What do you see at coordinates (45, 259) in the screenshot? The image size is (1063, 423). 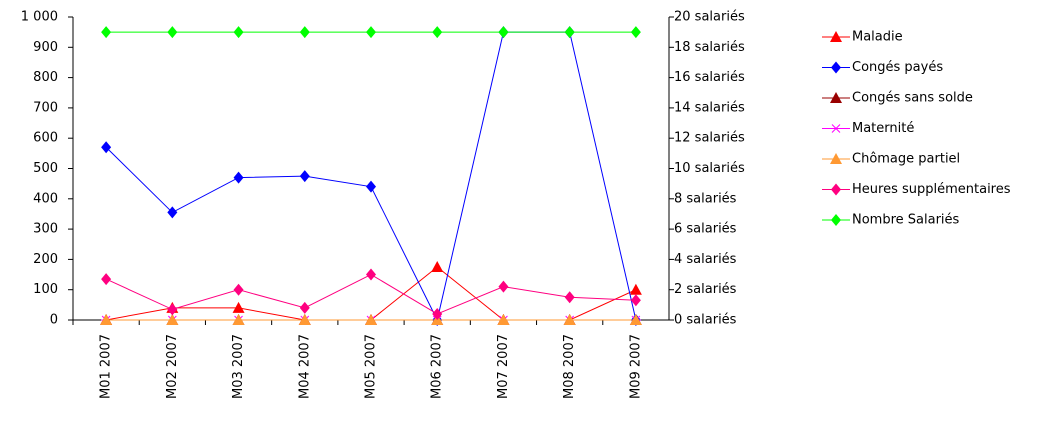 I see `y-tick-label: 200` at bounding box center [45, 259].